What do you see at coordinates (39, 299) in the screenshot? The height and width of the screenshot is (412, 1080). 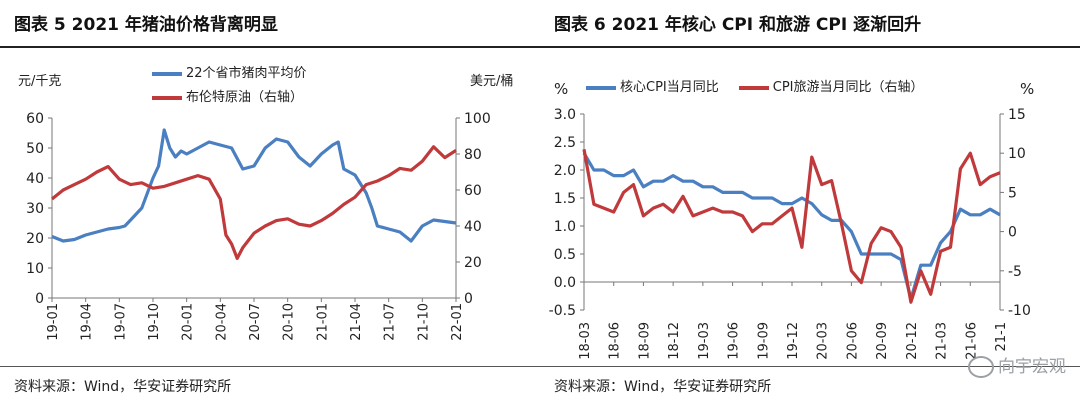 I see `left-ytick-label-0: 0` at bounding box center [39, 299].